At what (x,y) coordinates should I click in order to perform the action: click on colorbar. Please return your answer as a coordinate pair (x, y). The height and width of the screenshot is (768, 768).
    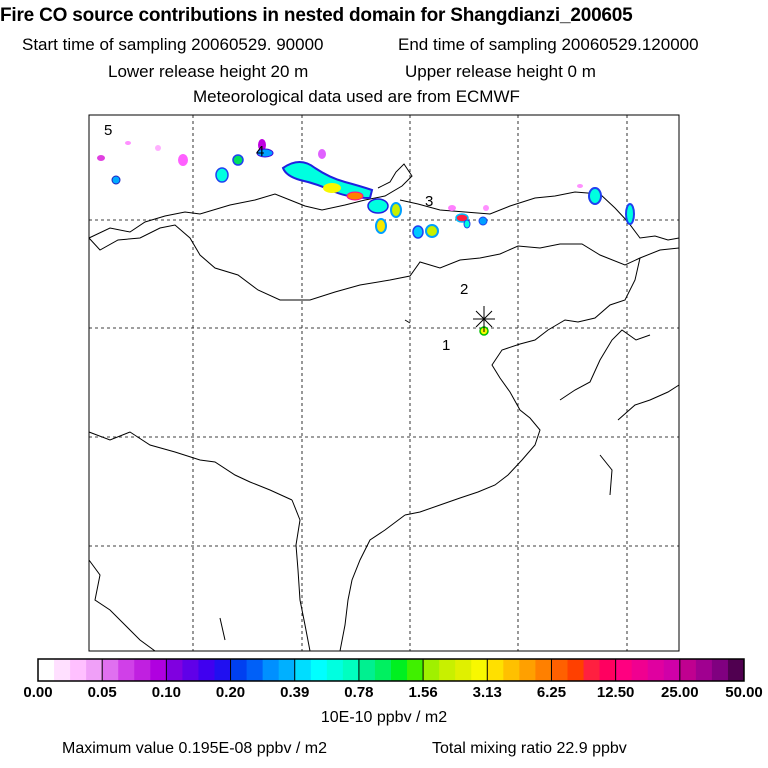
    Looking at the image, I should click on (391, 670).